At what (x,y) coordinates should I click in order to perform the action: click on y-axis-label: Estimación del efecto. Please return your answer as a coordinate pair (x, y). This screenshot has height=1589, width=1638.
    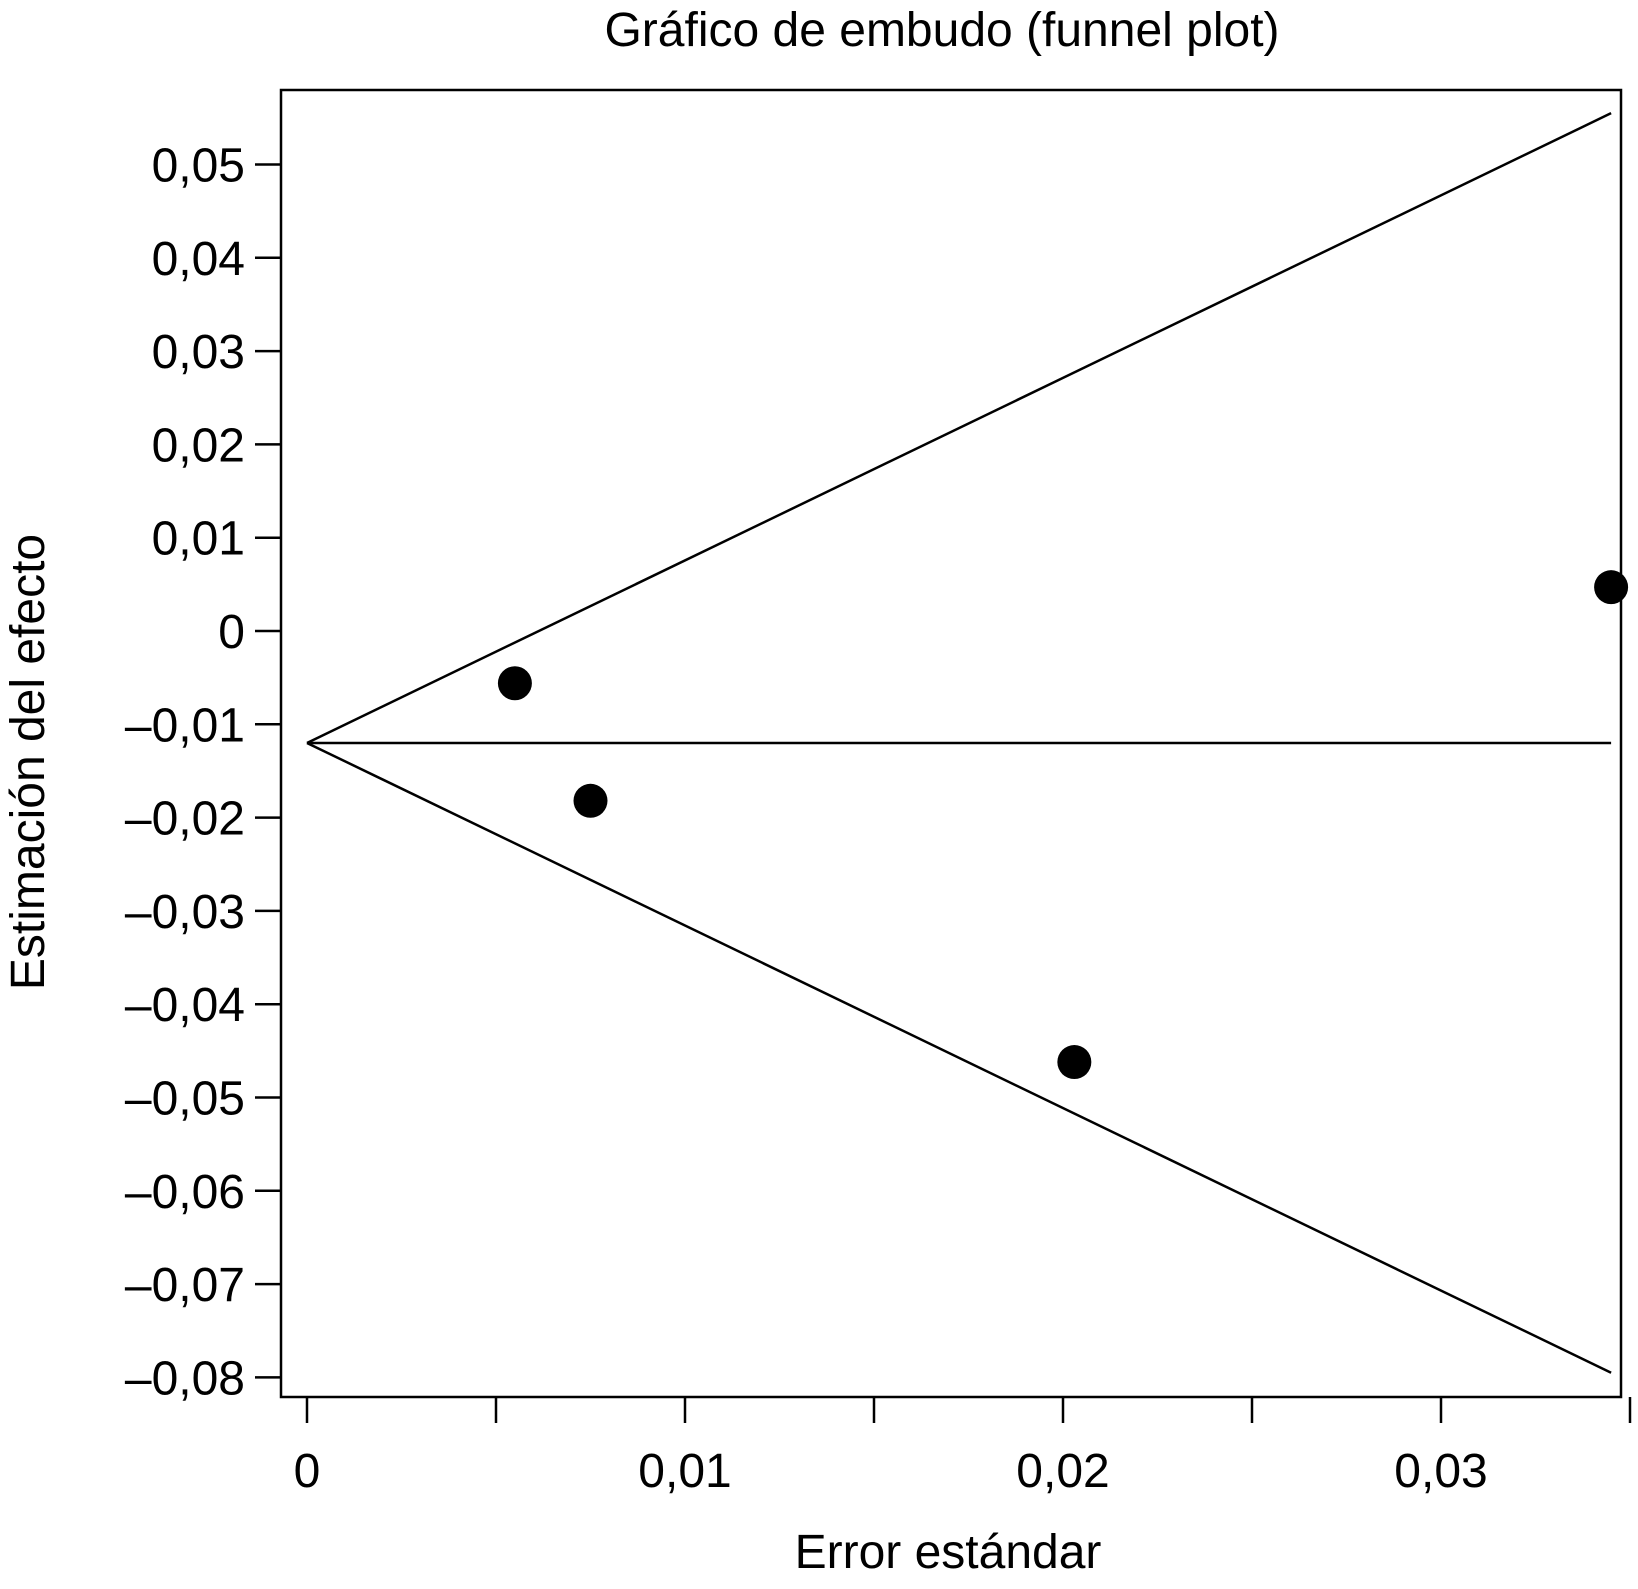
    Looking at the image, I should click on (28, 762).